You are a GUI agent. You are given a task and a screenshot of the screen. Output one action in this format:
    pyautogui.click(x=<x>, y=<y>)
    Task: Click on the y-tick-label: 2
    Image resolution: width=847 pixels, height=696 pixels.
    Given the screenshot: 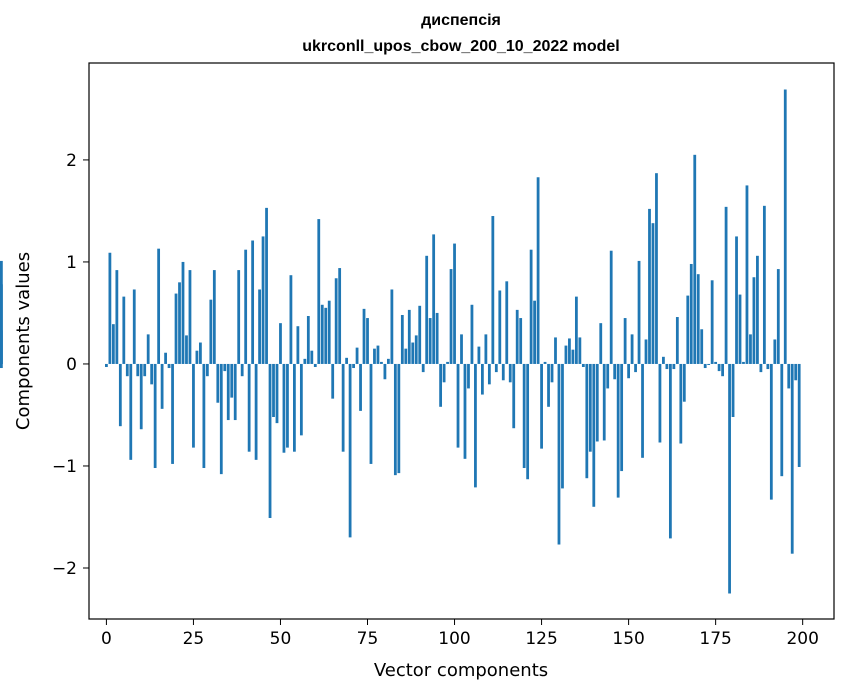 What is the action you would take?
    pyautogui.click(x=71, y=161)
    